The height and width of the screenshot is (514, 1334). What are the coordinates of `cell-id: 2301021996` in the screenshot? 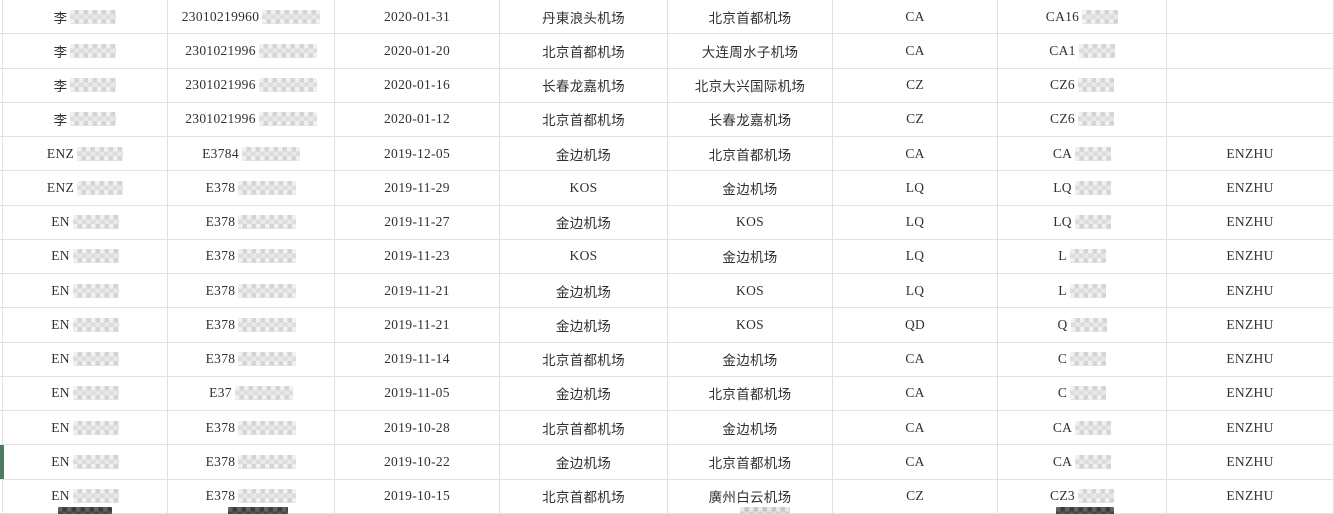 It's located at (251, 119).